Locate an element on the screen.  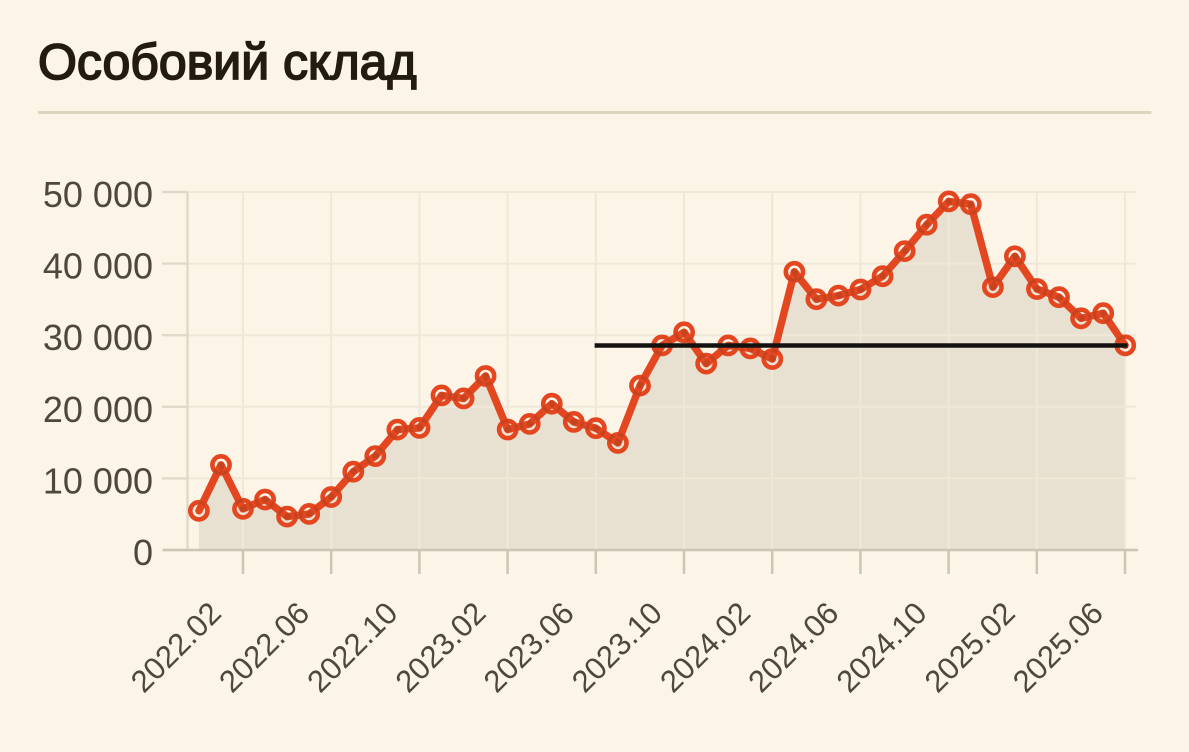
svg-text: 0 is located at coordinates (143, 552).